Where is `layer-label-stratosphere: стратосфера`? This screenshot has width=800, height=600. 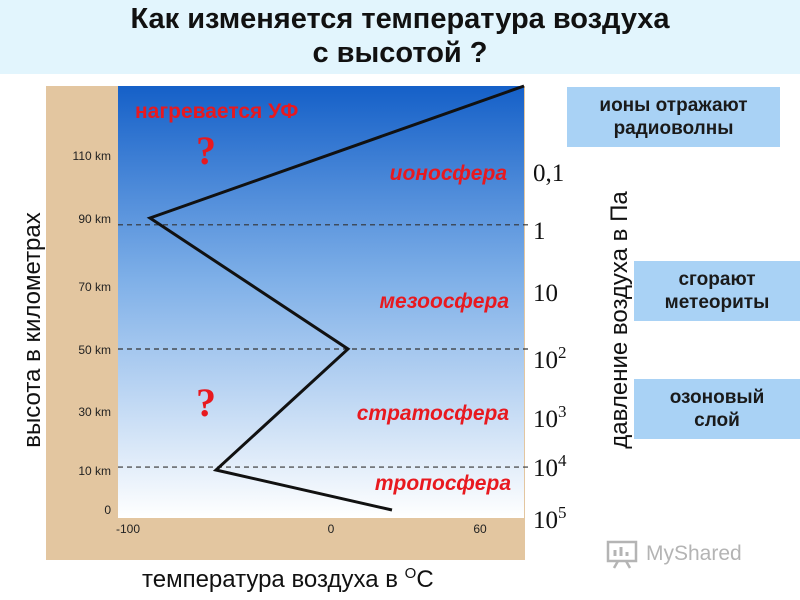
layer-label-stratosphere: стратосфера is located at coordinates (433, 413).